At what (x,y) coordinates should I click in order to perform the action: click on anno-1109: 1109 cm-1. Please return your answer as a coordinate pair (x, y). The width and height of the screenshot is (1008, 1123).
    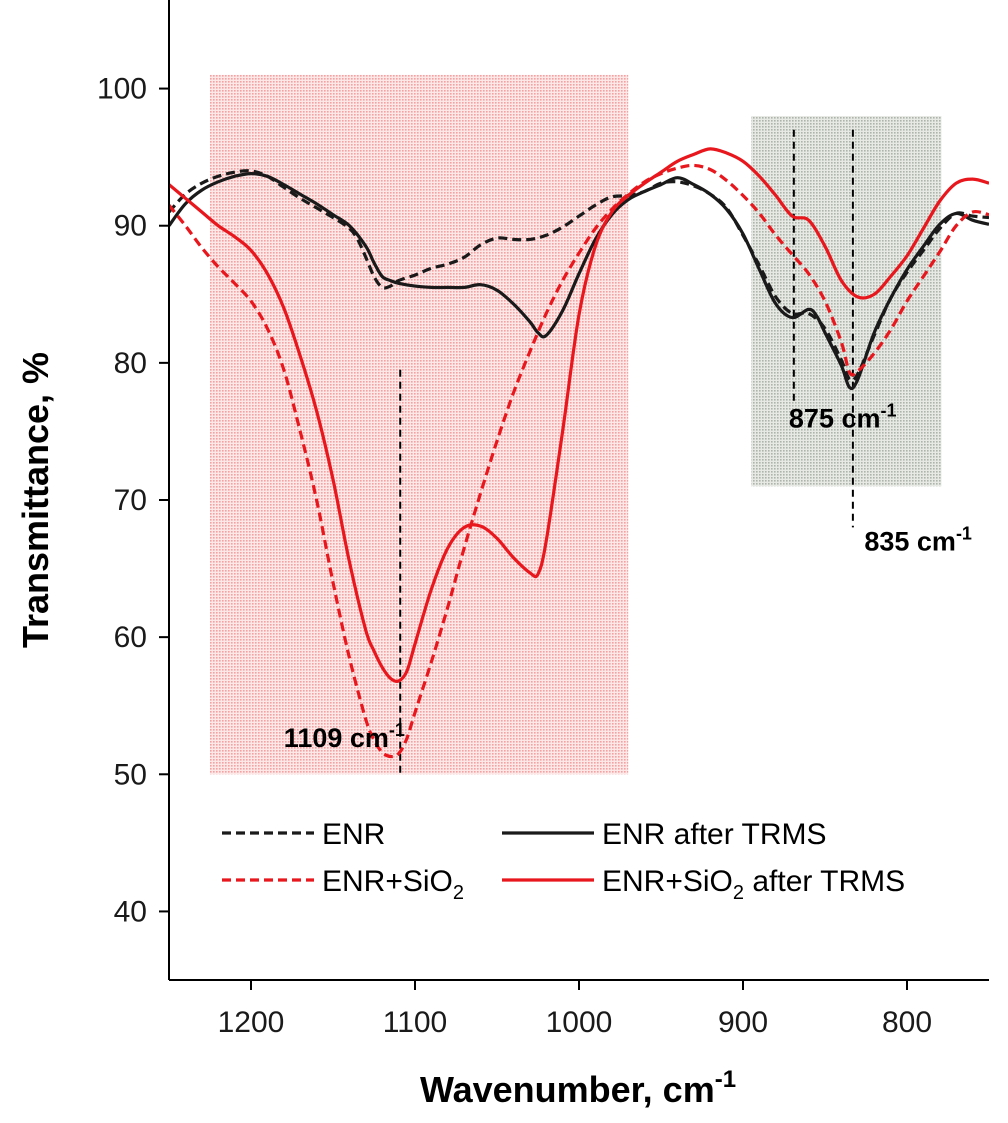
    Looking at the image, I should click on (344, 736).